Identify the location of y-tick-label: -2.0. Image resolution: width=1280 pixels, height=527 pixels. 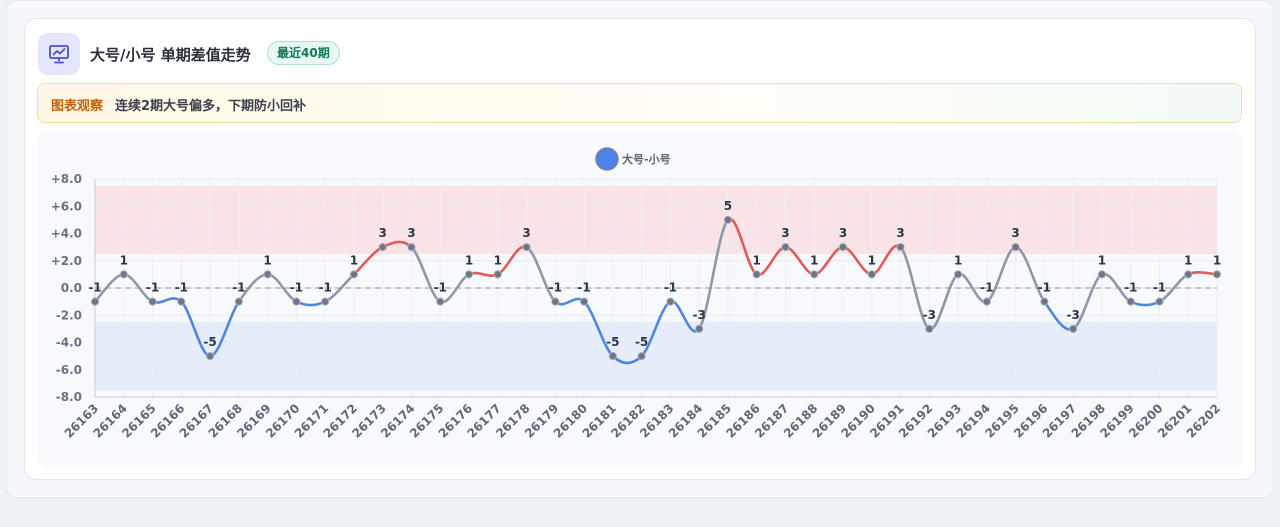
(69, 315).